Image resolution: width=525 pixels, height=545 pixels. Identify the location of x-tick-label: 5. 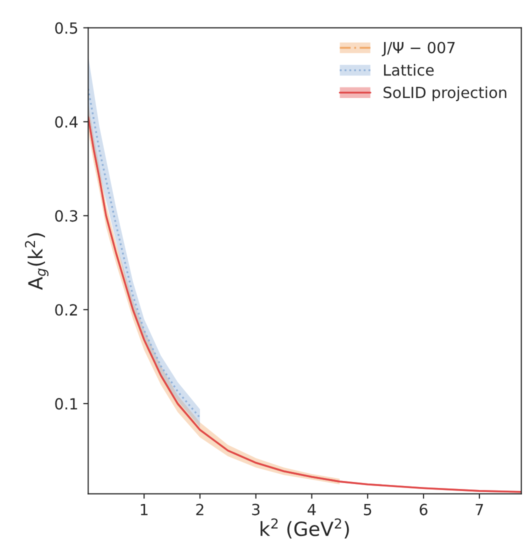
(368, 510).